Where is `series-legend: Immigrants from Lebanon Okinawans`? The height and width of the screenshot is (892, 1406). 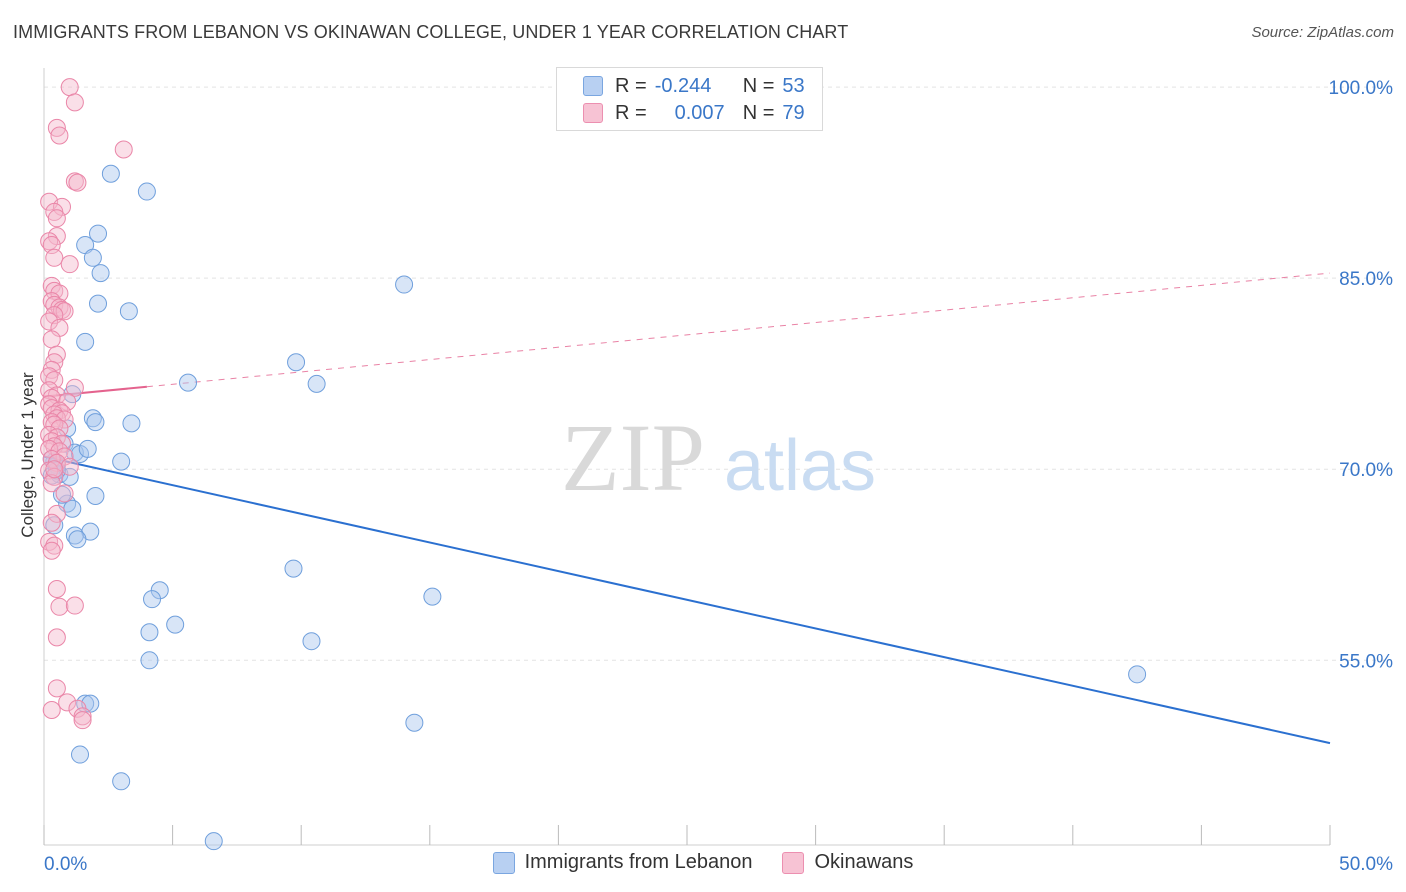 series-legend: Immigrants from Lebanon Okinawans is located at coordinates (703, 862).